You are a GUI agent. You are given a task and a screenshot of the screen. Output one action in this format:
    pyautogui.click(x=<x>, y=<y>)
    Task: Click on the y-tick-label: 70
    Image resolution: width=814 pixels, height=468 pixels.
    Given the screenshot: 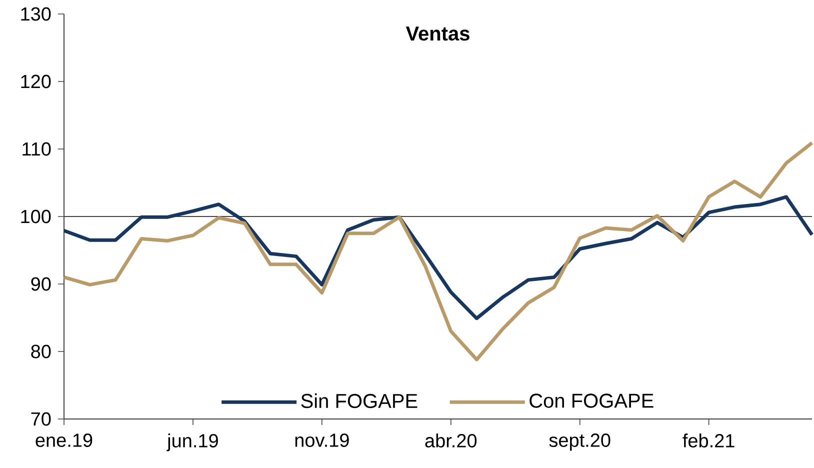 What is the action you would take?
    pyautogui.click(x=41, y=419)
    